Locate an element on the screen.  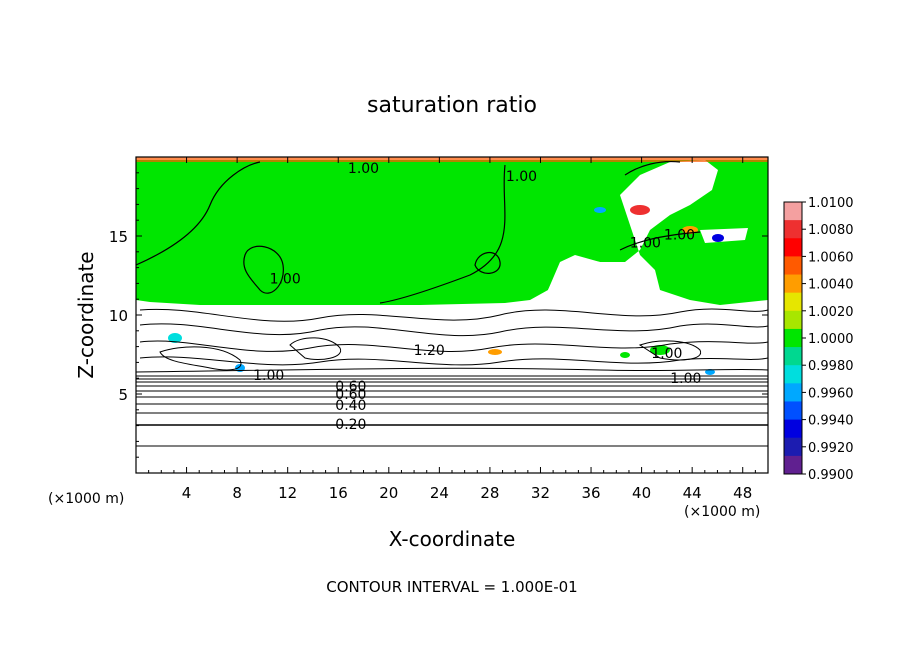
x-tick-label: 8 is located at coordinates (237, 493).